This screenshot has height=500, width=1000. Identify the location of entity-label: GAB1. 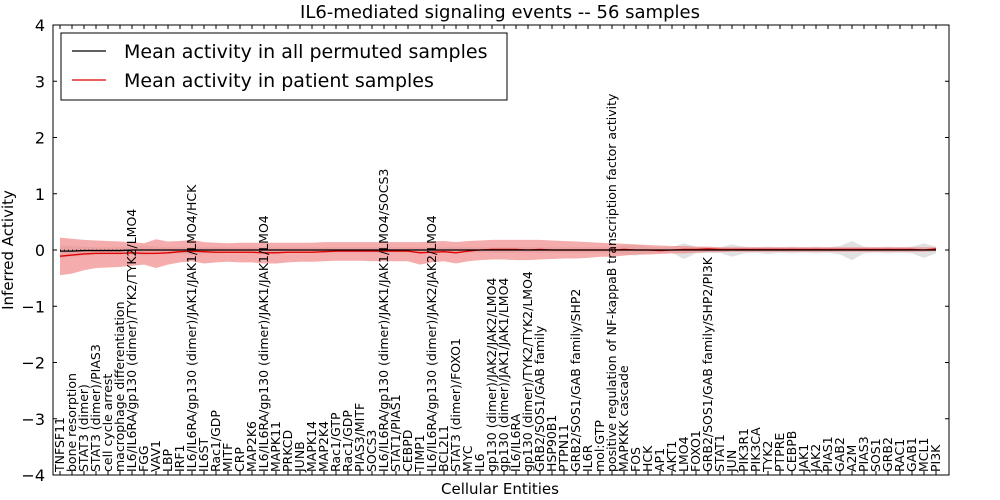
(911, 454).